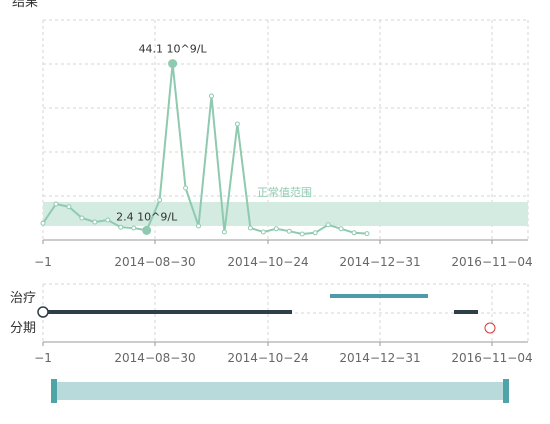 This screenshot has width=550, height=424. Describe the element at coordinates (43, 312) in the screenshot. I see `staging-start-marker` at that location.